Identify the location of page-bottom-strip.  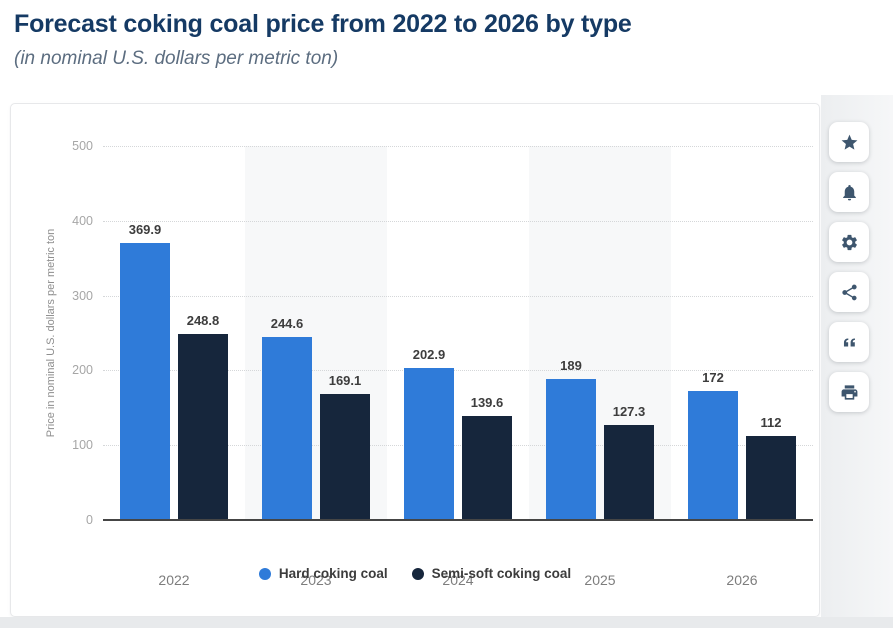
(446, 622).